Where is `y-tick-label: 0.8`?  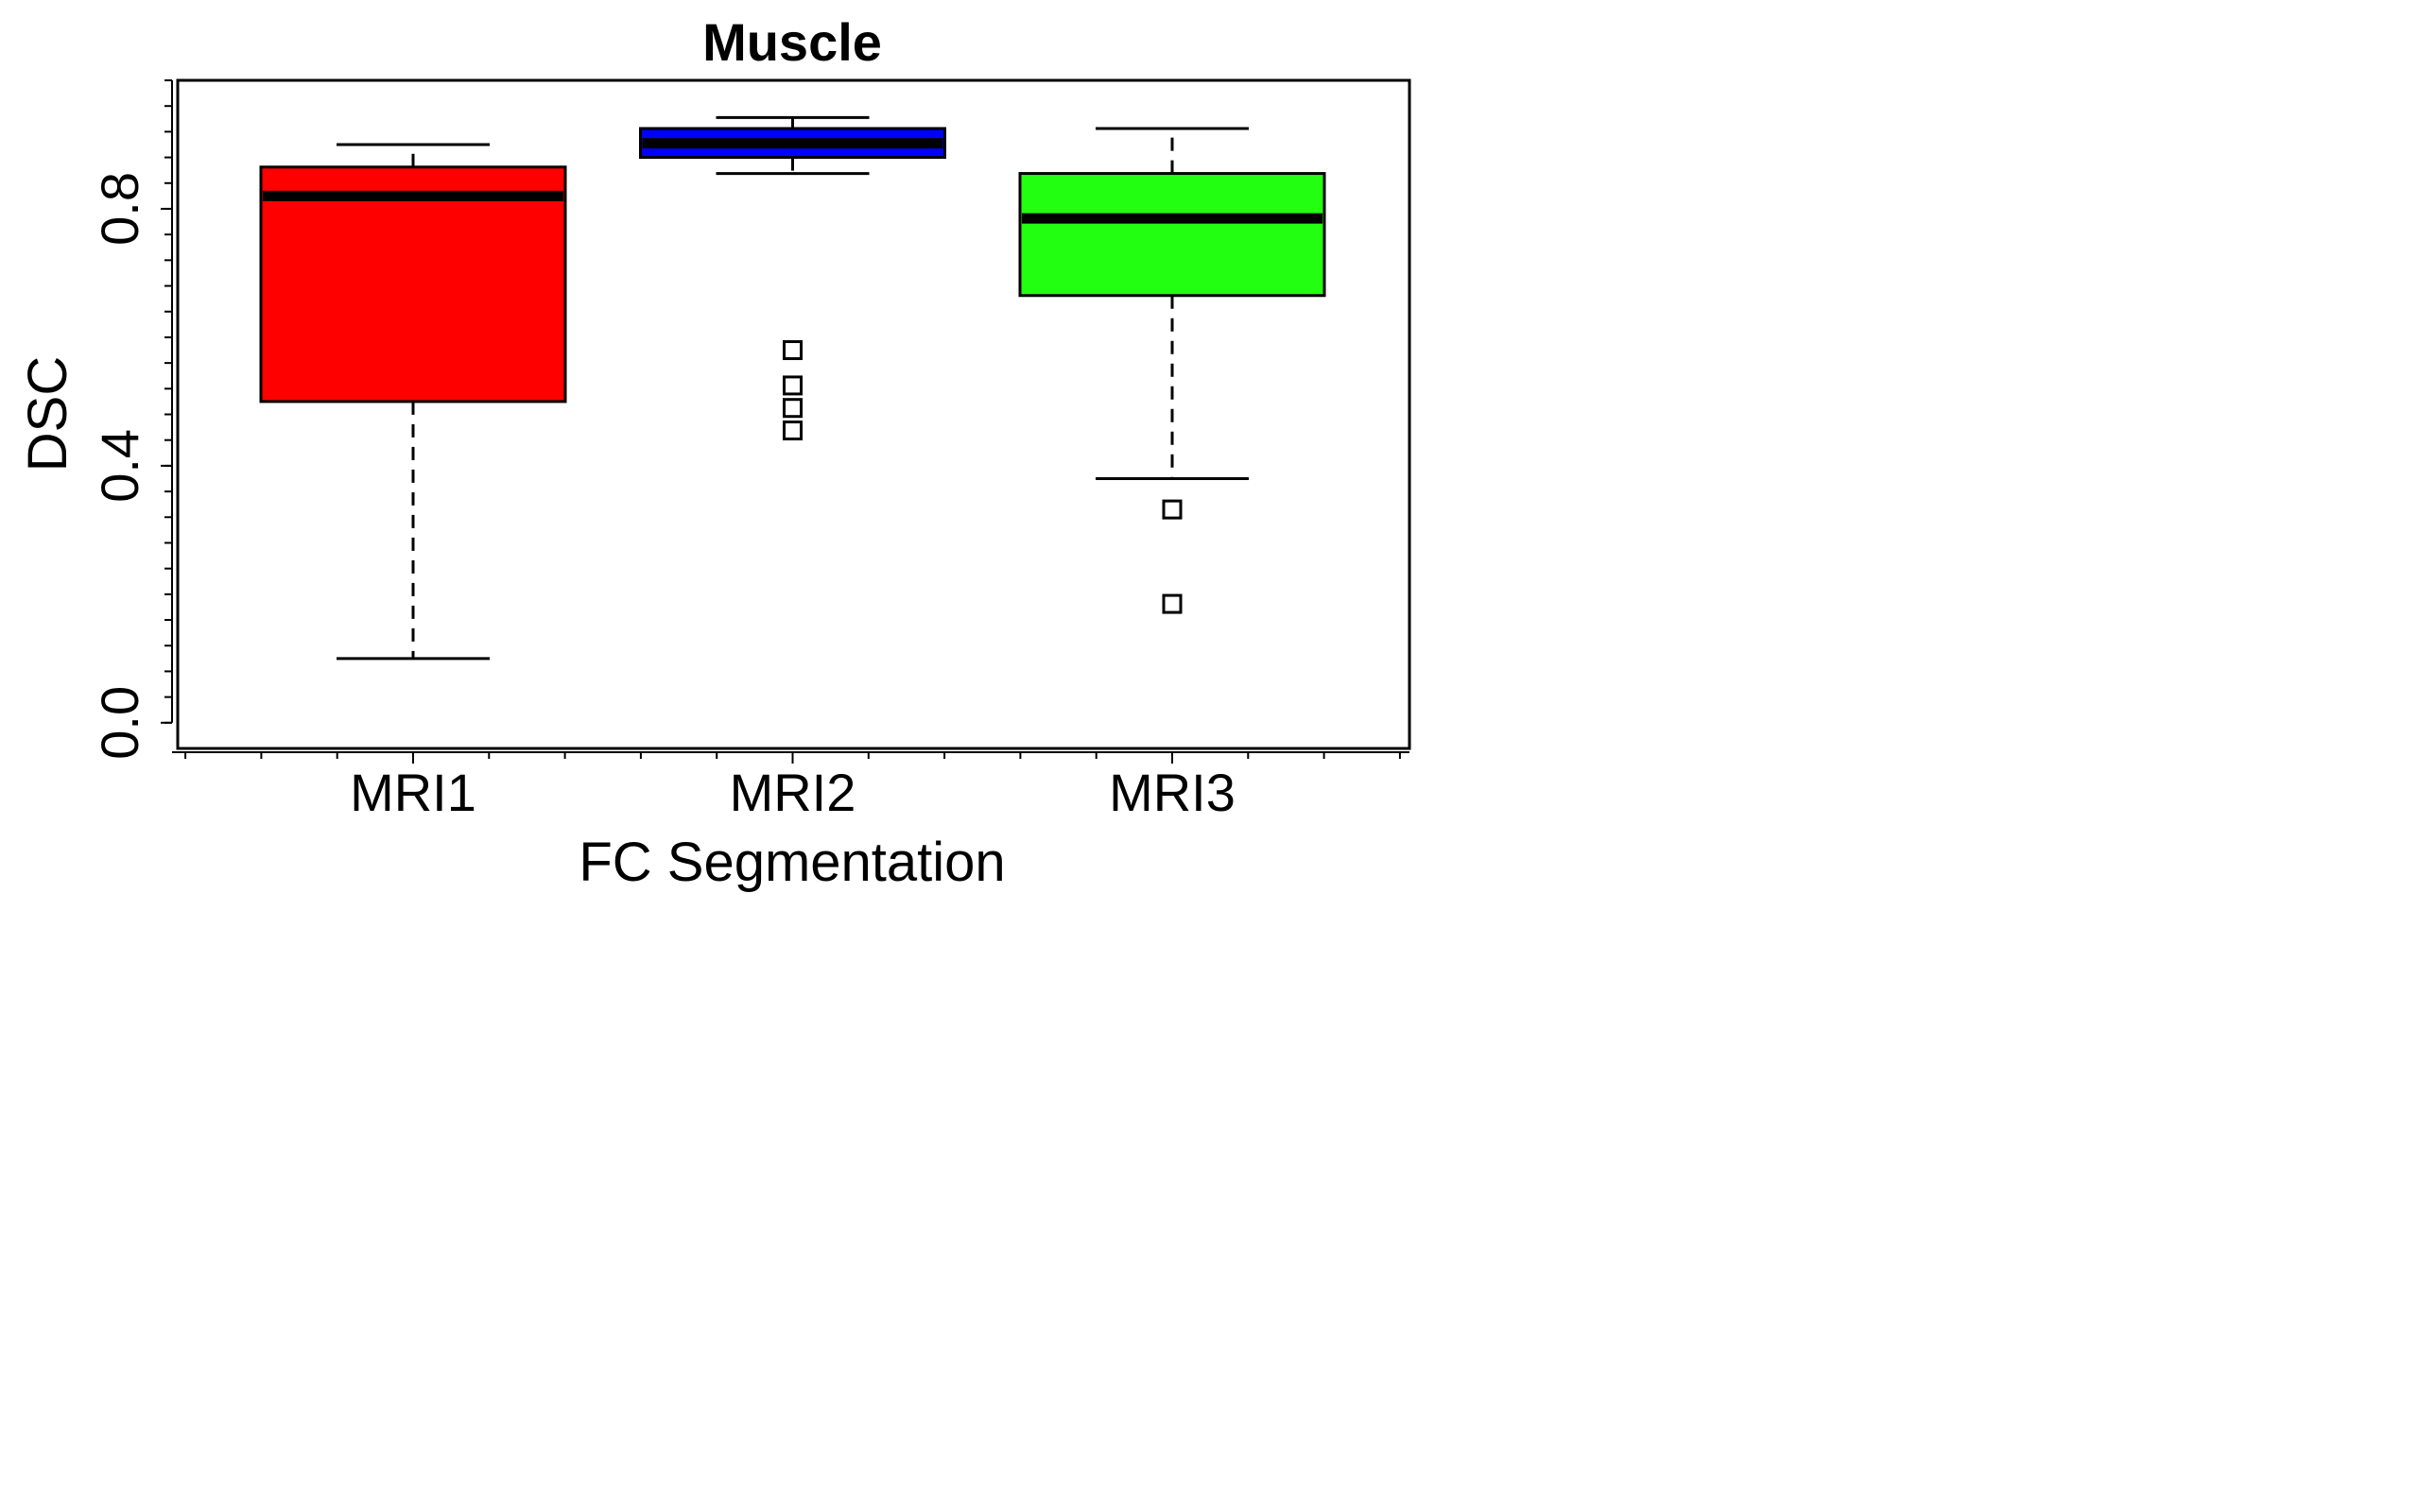
y-tick-label: 0.8 is located at coordinates (119, 209).